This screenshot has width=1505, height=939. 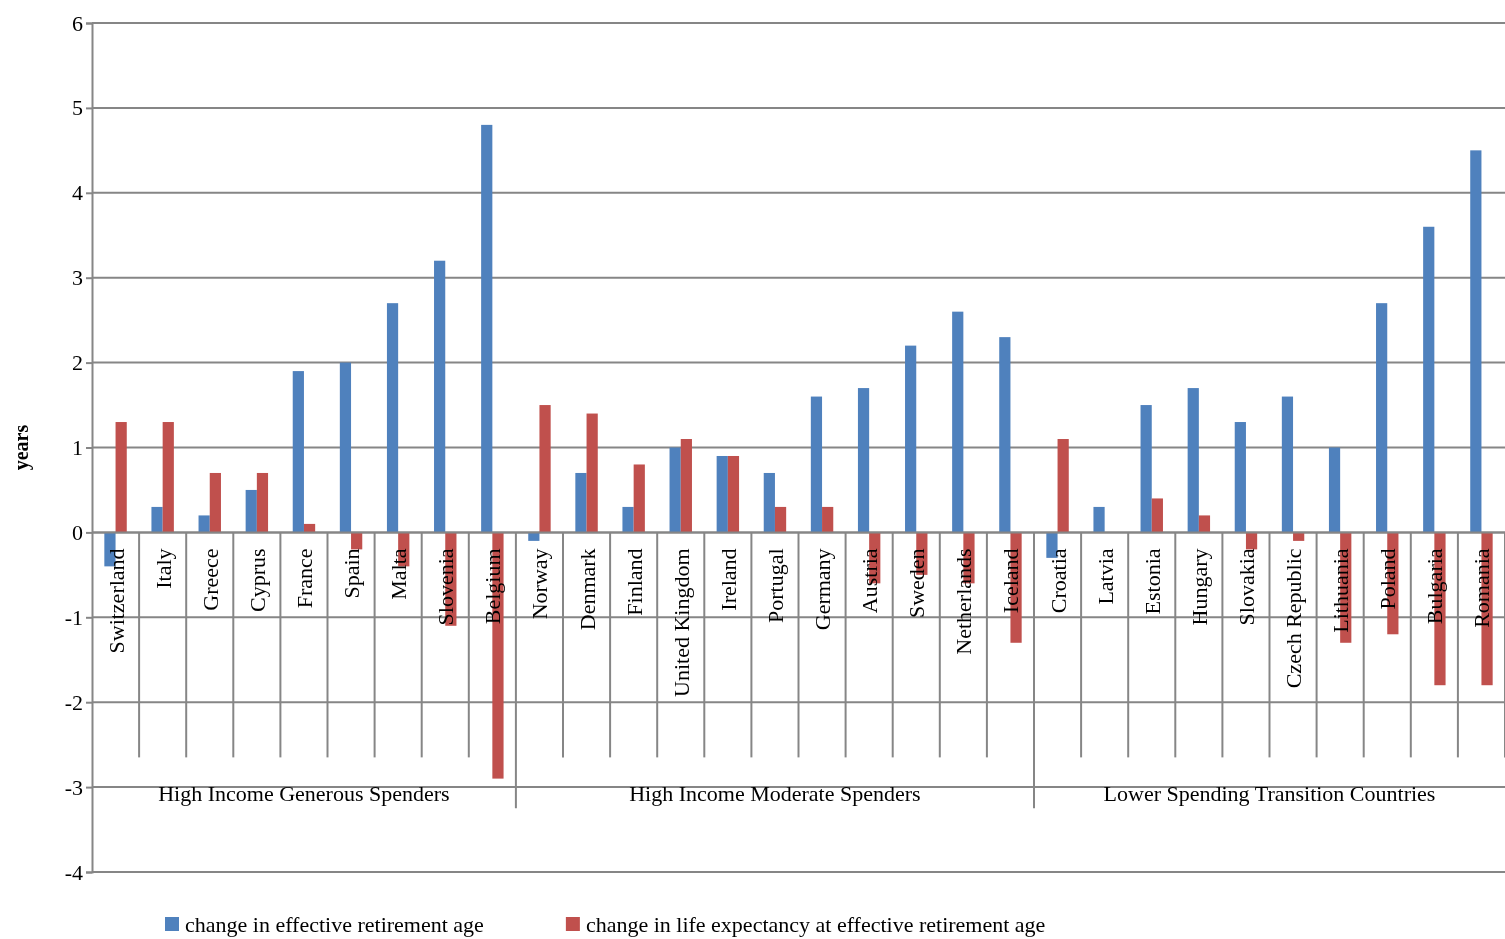 What do you see at coordinates (964, 601) in the screenshot?
I see `x-tick-label: Netherlands` at bounding box center [964, 601].